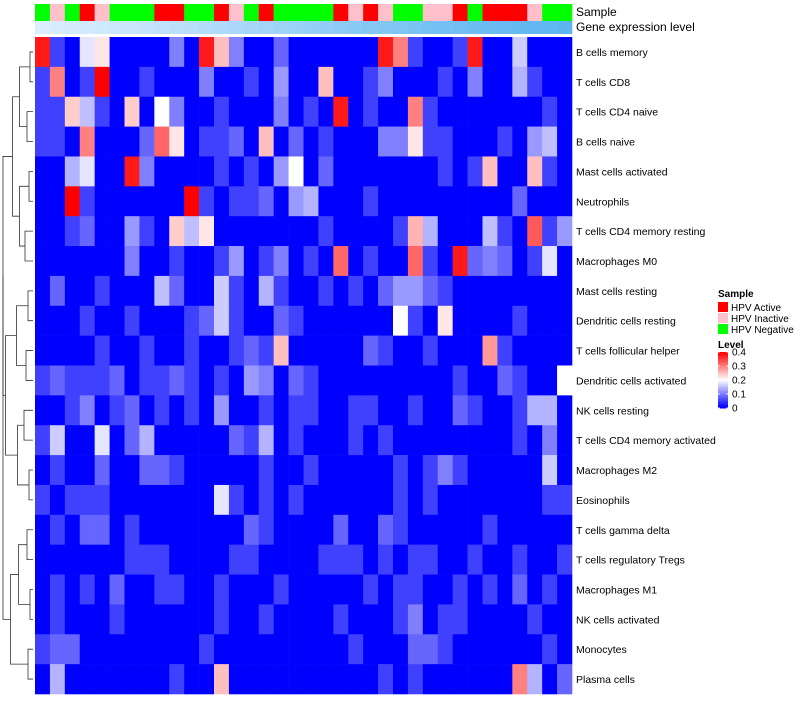 This screenshot has width=800, height=705. What do you see at coordinates (739, 395) in the screenshot?
I see `level-legend-tick-label: 0.1` at bounding box center [739, 395].